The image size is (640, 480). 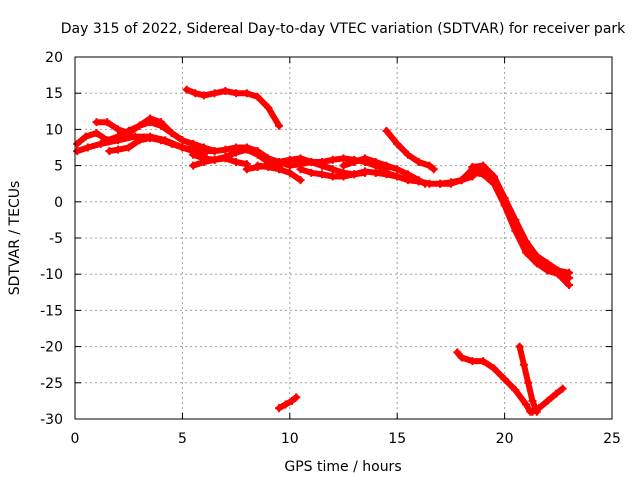 What do you see at coordinates (58, 203) in the screenshot?
I see `y-tick-label: 0` at bounding box center [58, 203].